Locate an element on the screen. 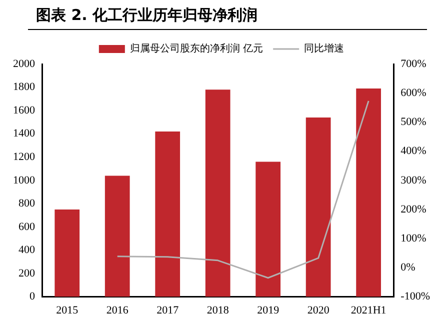  y2-tick-label: 500% is located at coordinates (413, 122).